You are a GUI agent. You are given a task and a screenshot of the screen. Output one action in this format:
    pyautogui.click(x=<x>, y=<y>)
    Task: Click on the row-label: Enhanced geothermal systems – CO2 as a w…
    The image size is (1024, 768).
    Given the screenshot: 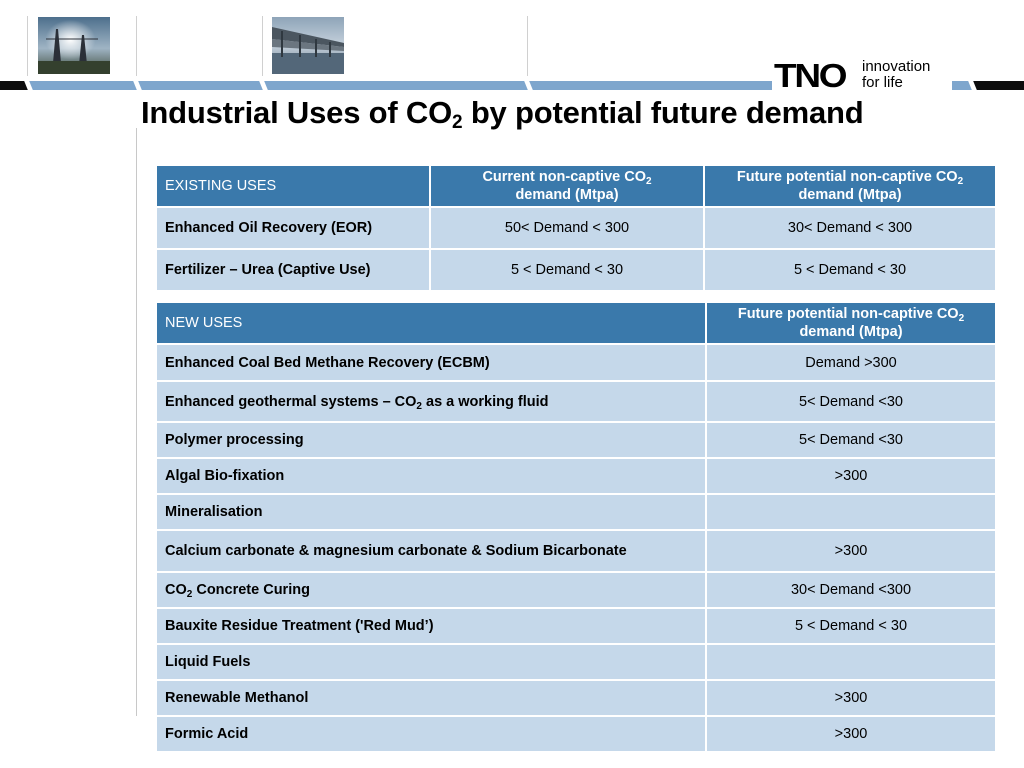 What is the action you would take?
    pyautogui.click(x=432, y=402)
    